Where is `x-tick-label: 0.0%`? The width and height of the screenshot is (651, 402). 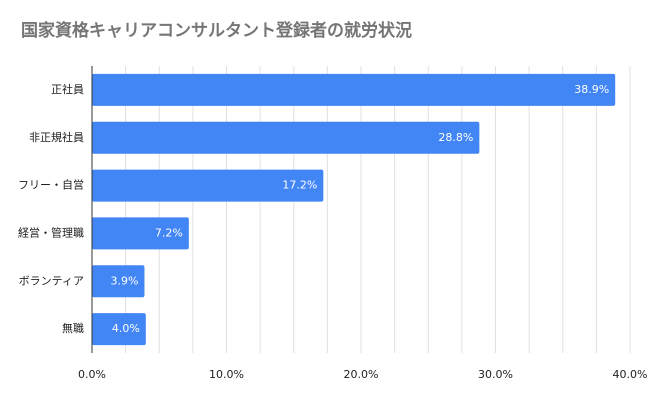
x-tick-label: 0.0% is located at coordinates (92, 374).